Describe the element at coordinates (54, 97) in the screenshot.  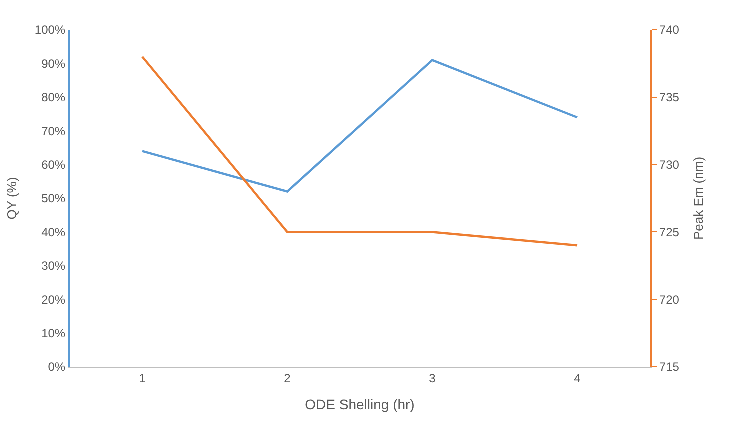
I see `y-tick-label: 80%` at that location.